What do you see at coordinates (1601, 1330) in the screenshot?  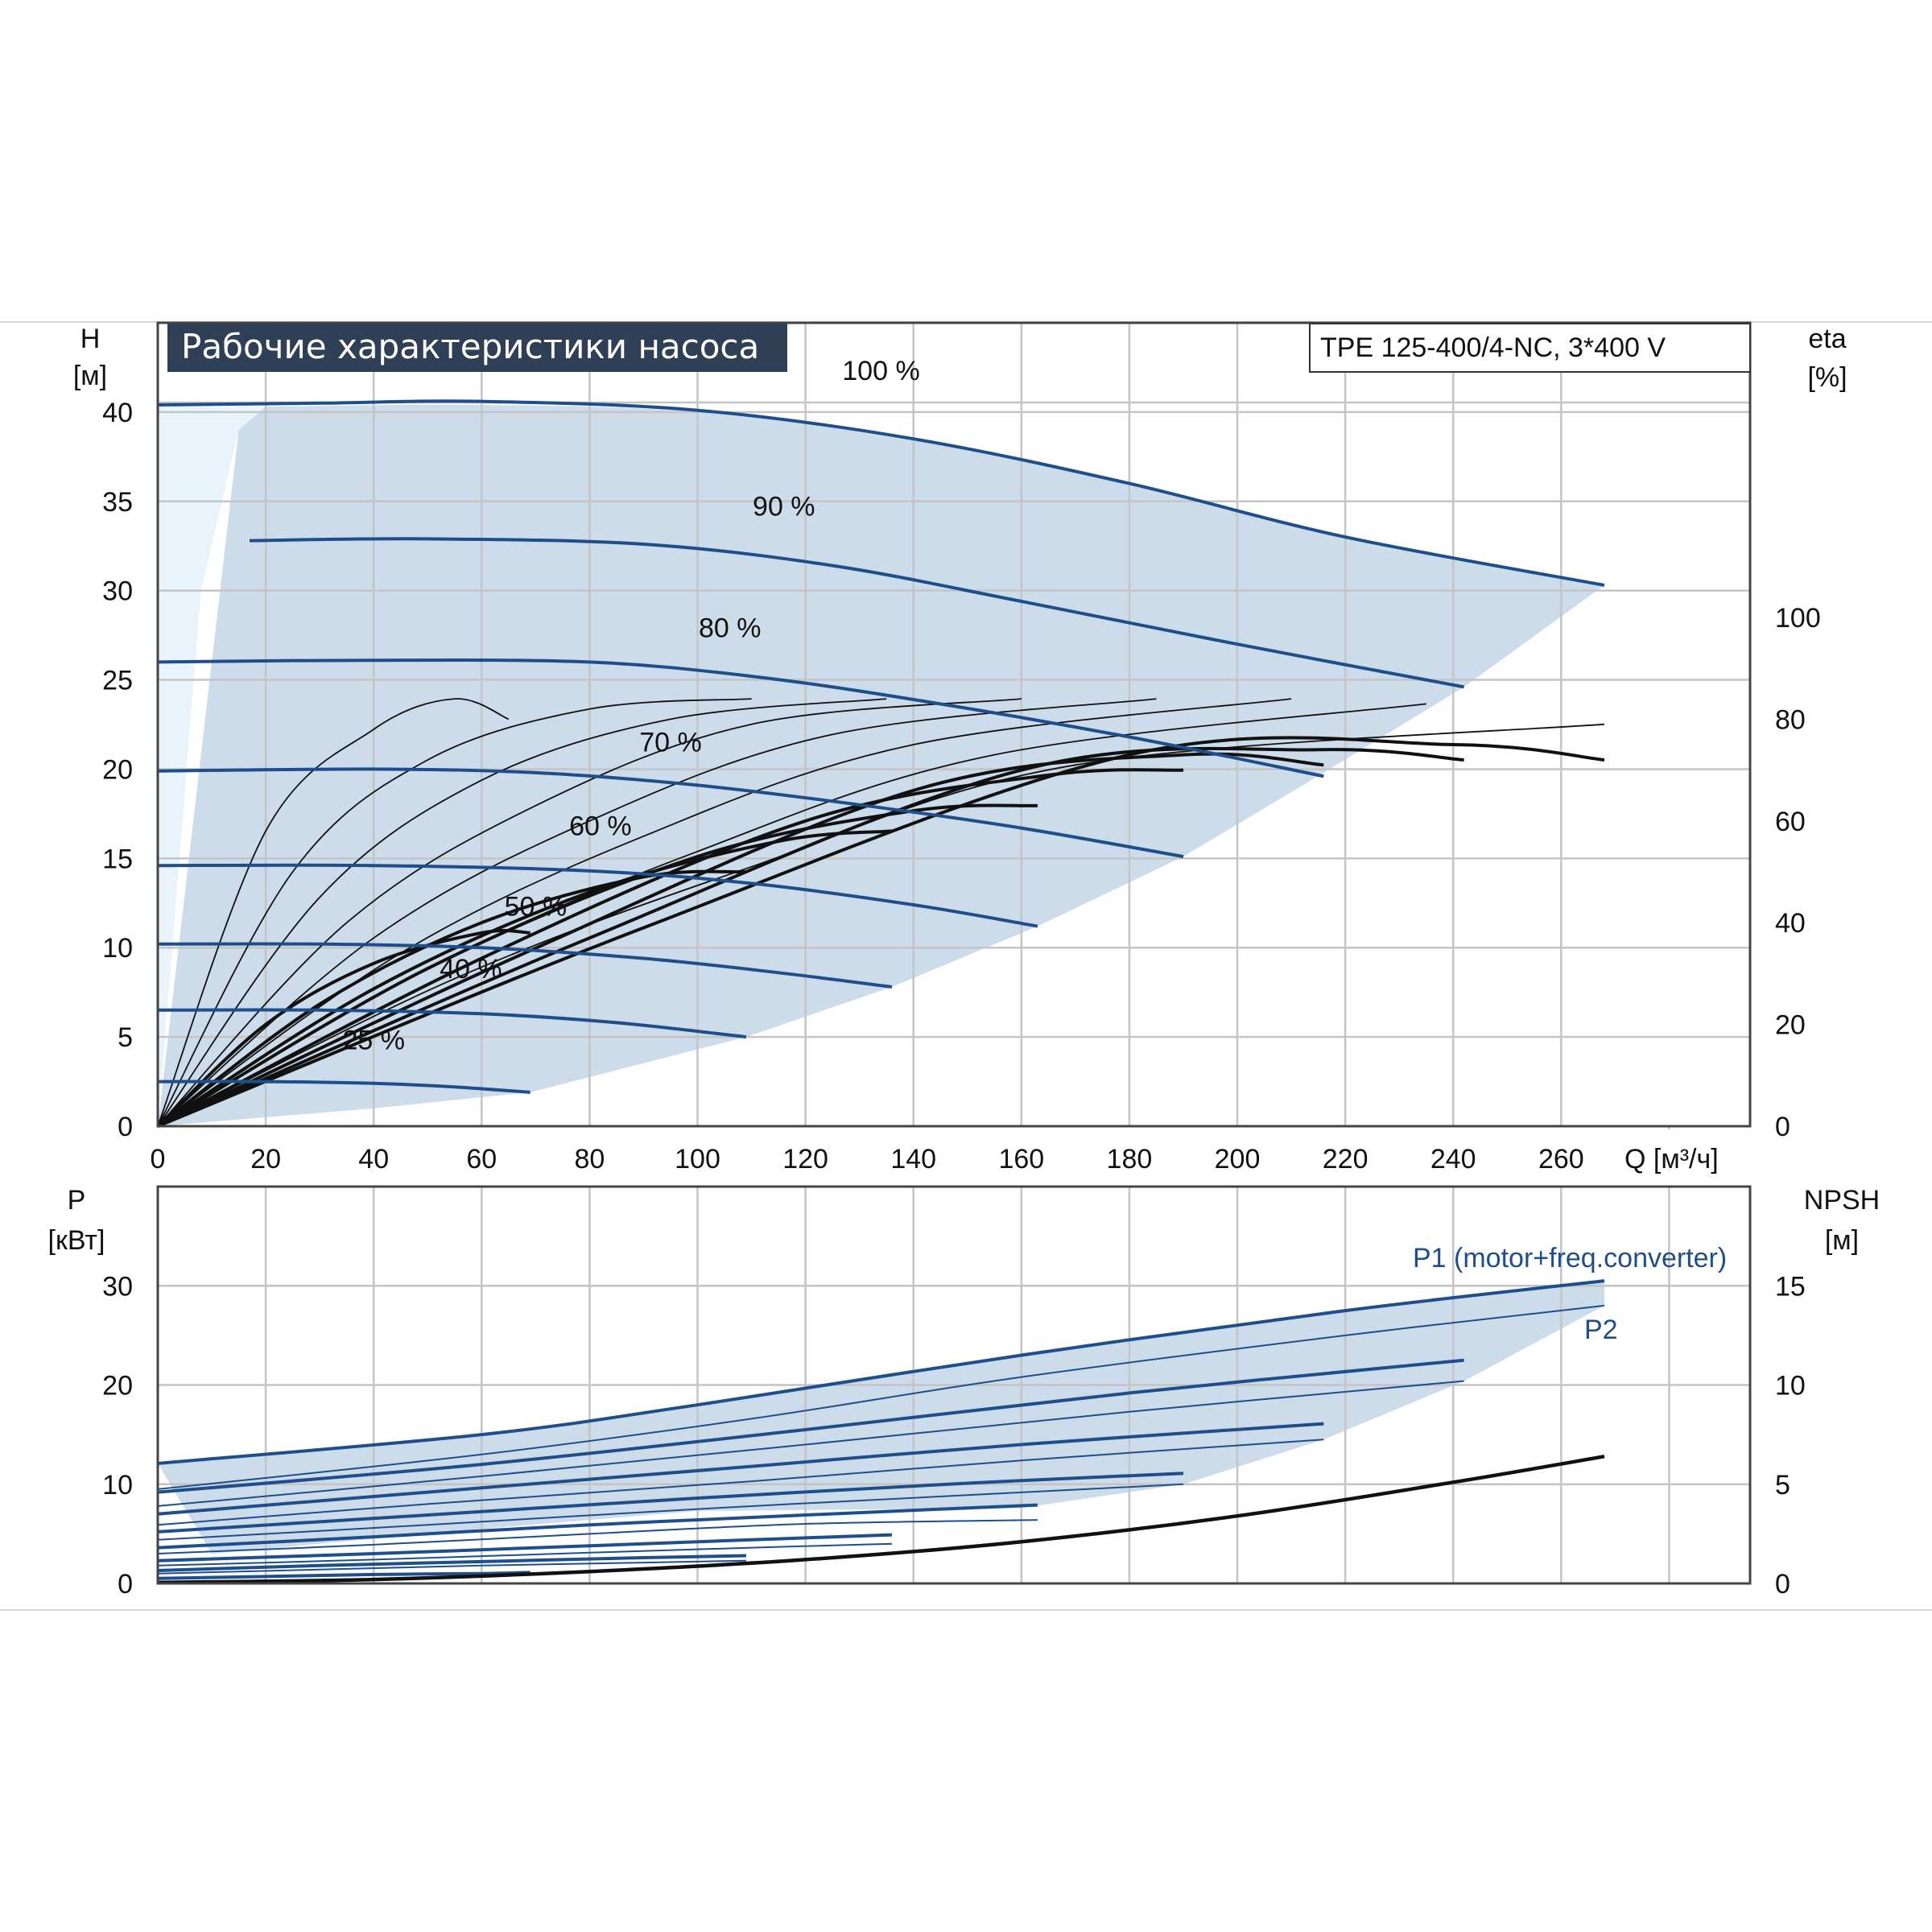 I see `p2-label: P2` at bounding box center [1601, 1330].